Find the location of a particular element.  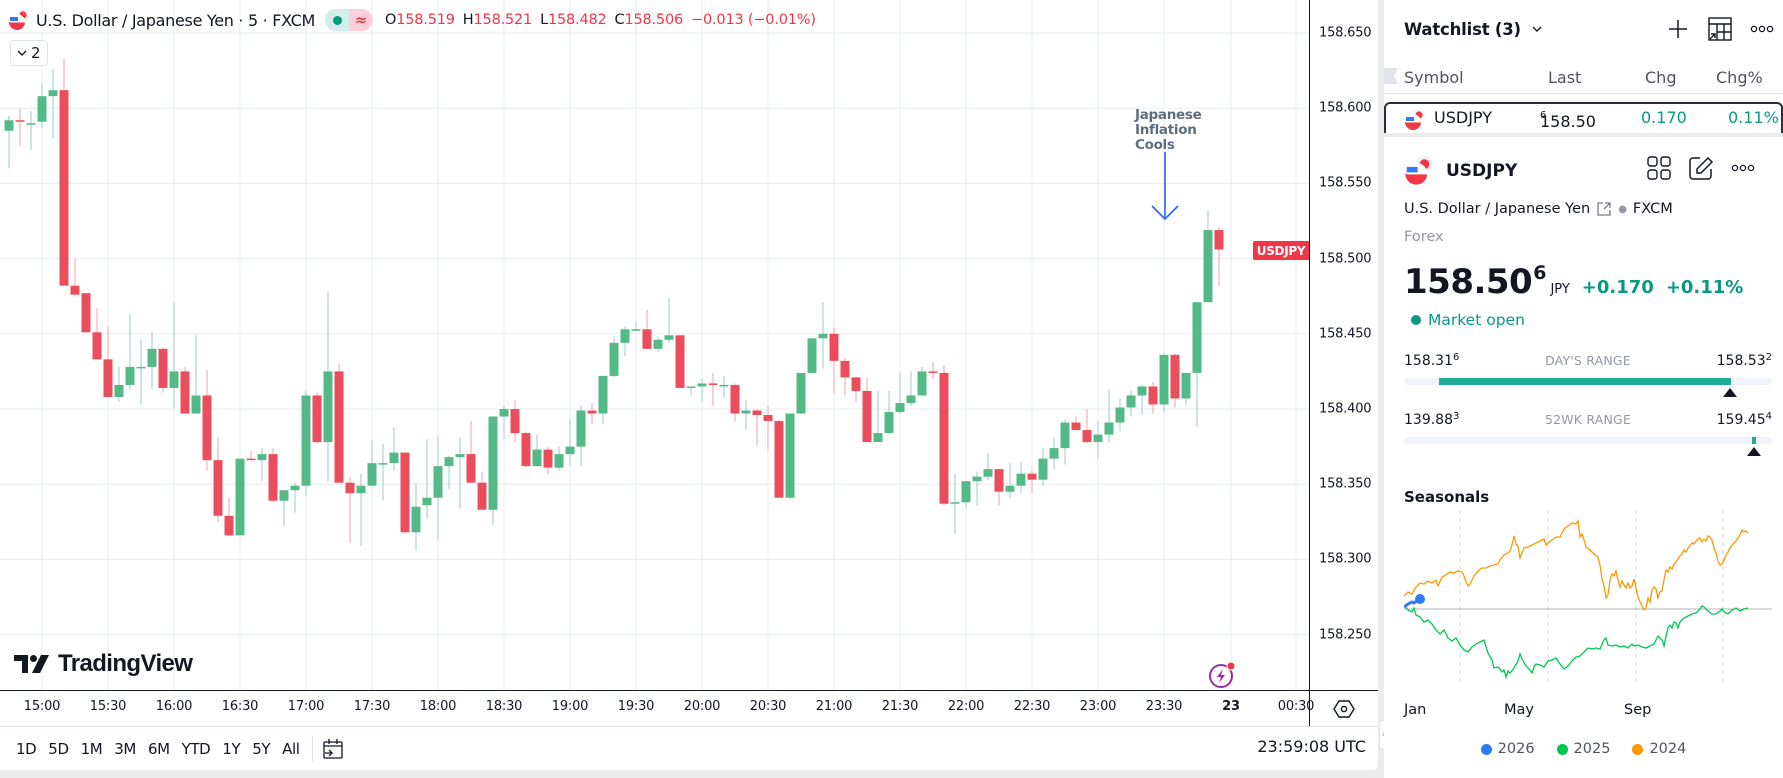

exchange-name: FXCM is located at coordinates (1652, 209).